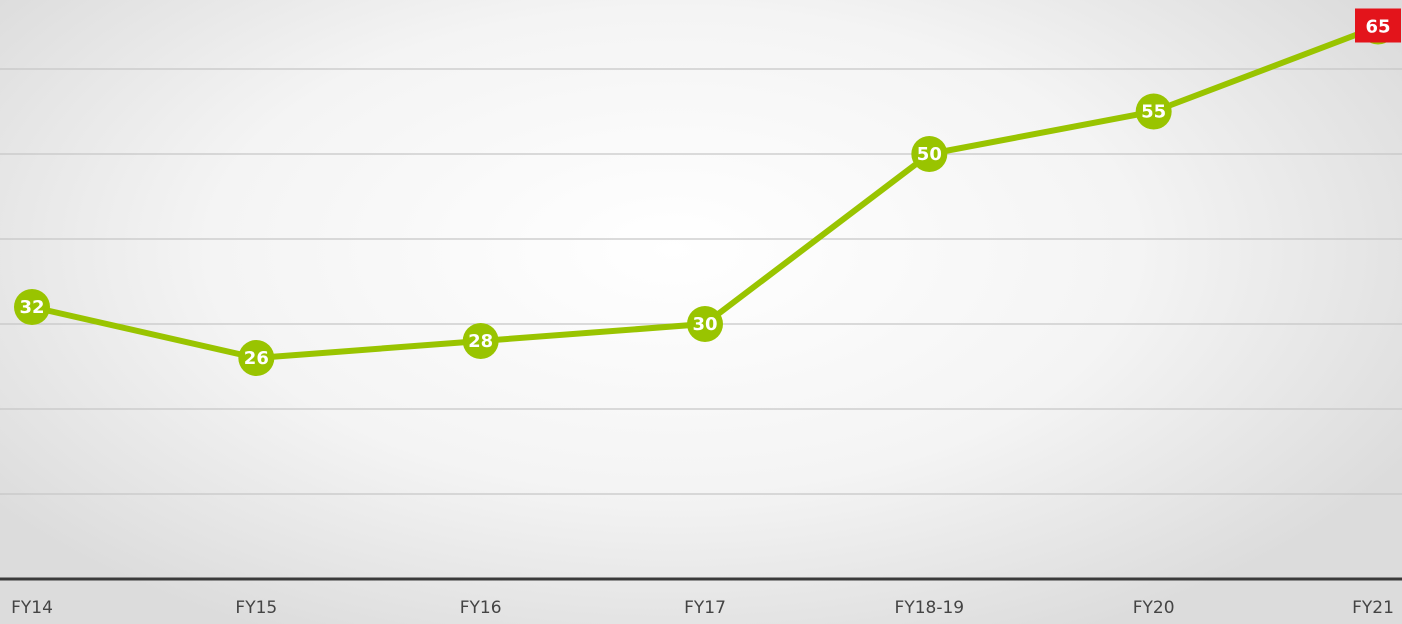 The height and width of the screenshot is (624, 1402). I want to click on x-tick-label: FY15, so click(256, 608).